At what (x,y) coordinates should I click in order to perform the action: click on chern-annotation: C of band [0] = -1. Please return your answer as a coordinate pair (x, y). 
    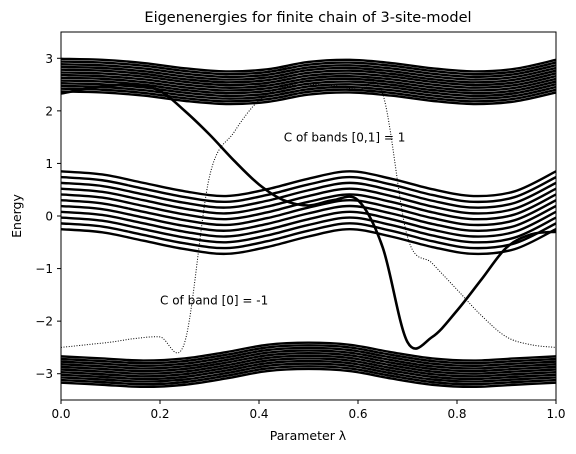
    Looking at the image, I should click on (214, 301).